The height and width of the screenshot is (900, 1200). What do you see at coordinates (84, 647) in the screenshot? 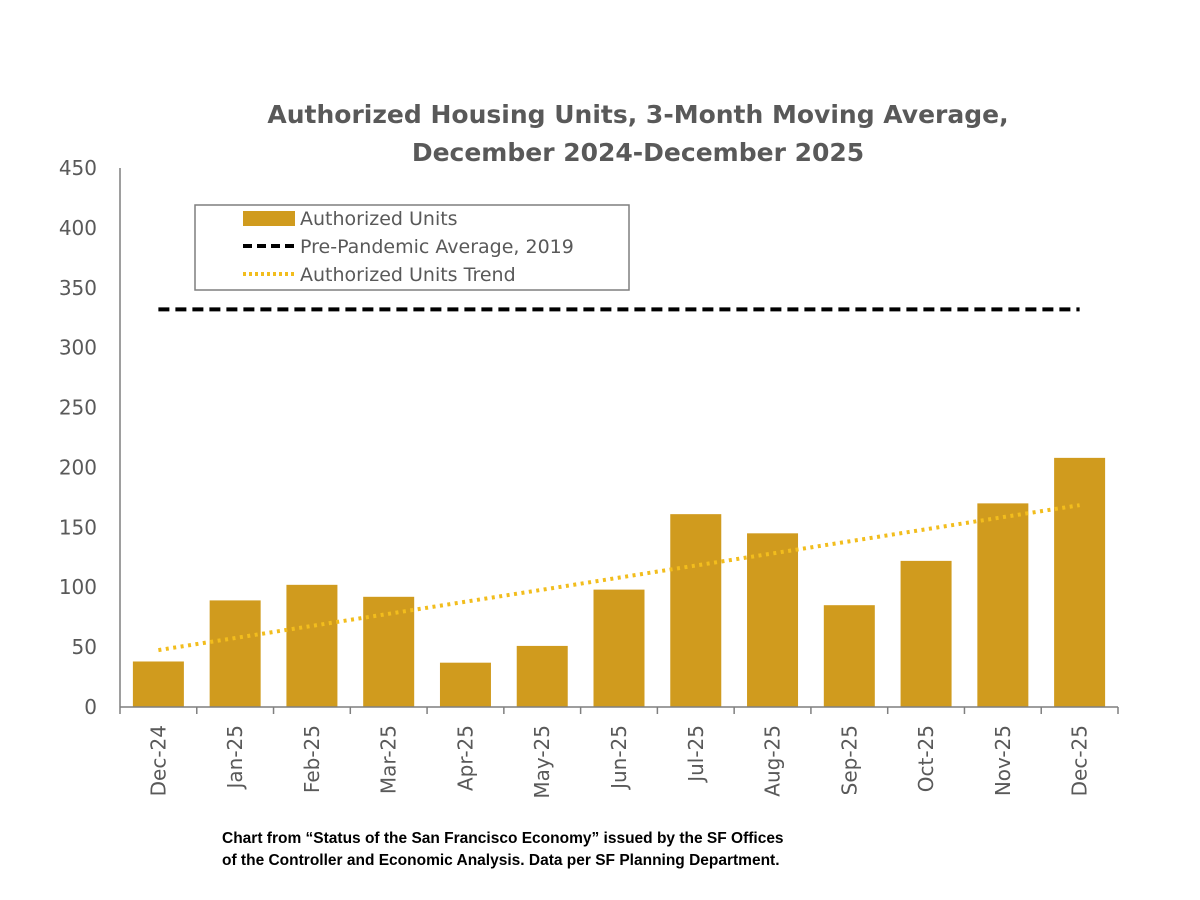
I see `y-tick-label: 50` at bounding box center [84, 647].